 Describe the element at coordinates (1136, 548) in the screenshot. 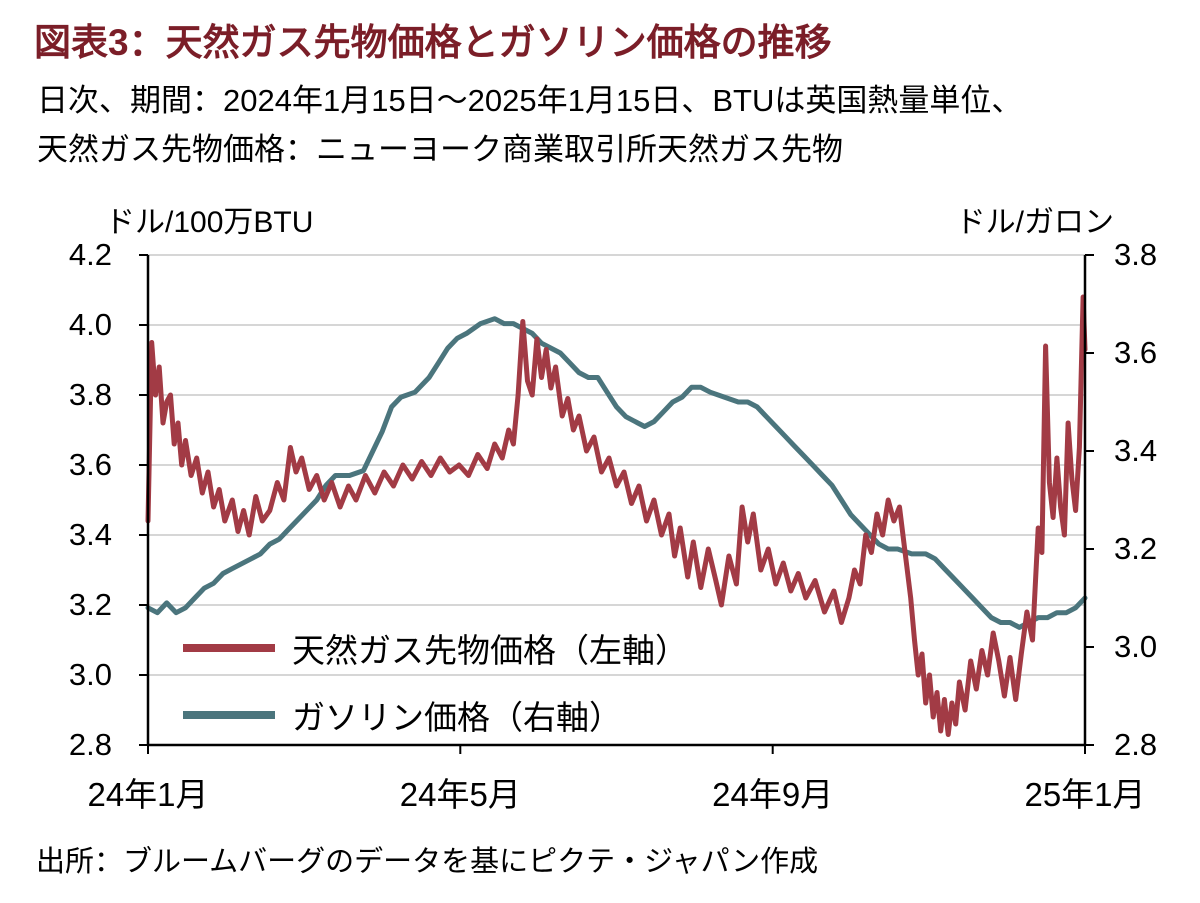

I see `right-axis-tick-label: 3.2` at that location.